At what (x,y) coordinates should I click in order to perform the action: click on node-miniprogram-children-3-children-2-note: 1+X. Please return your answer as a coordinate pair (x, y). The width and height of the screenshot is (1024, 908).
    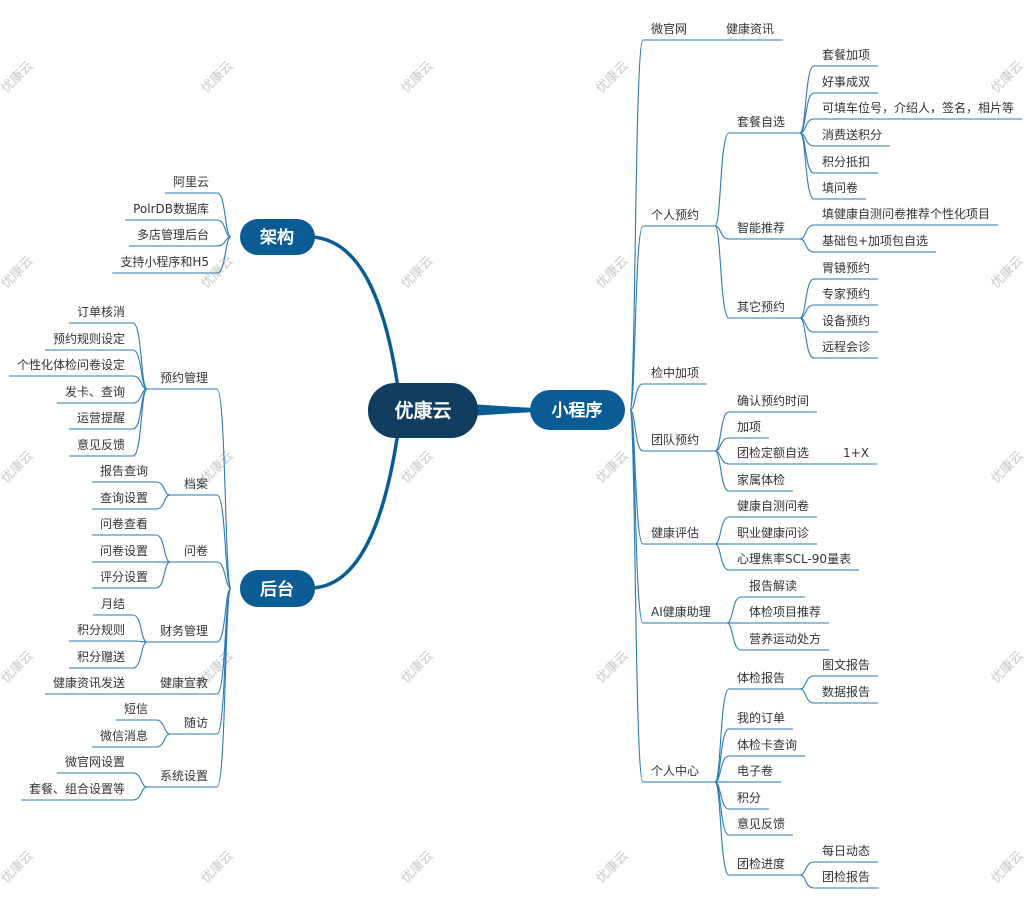
    Looking at the image, I should click on (856, 453).